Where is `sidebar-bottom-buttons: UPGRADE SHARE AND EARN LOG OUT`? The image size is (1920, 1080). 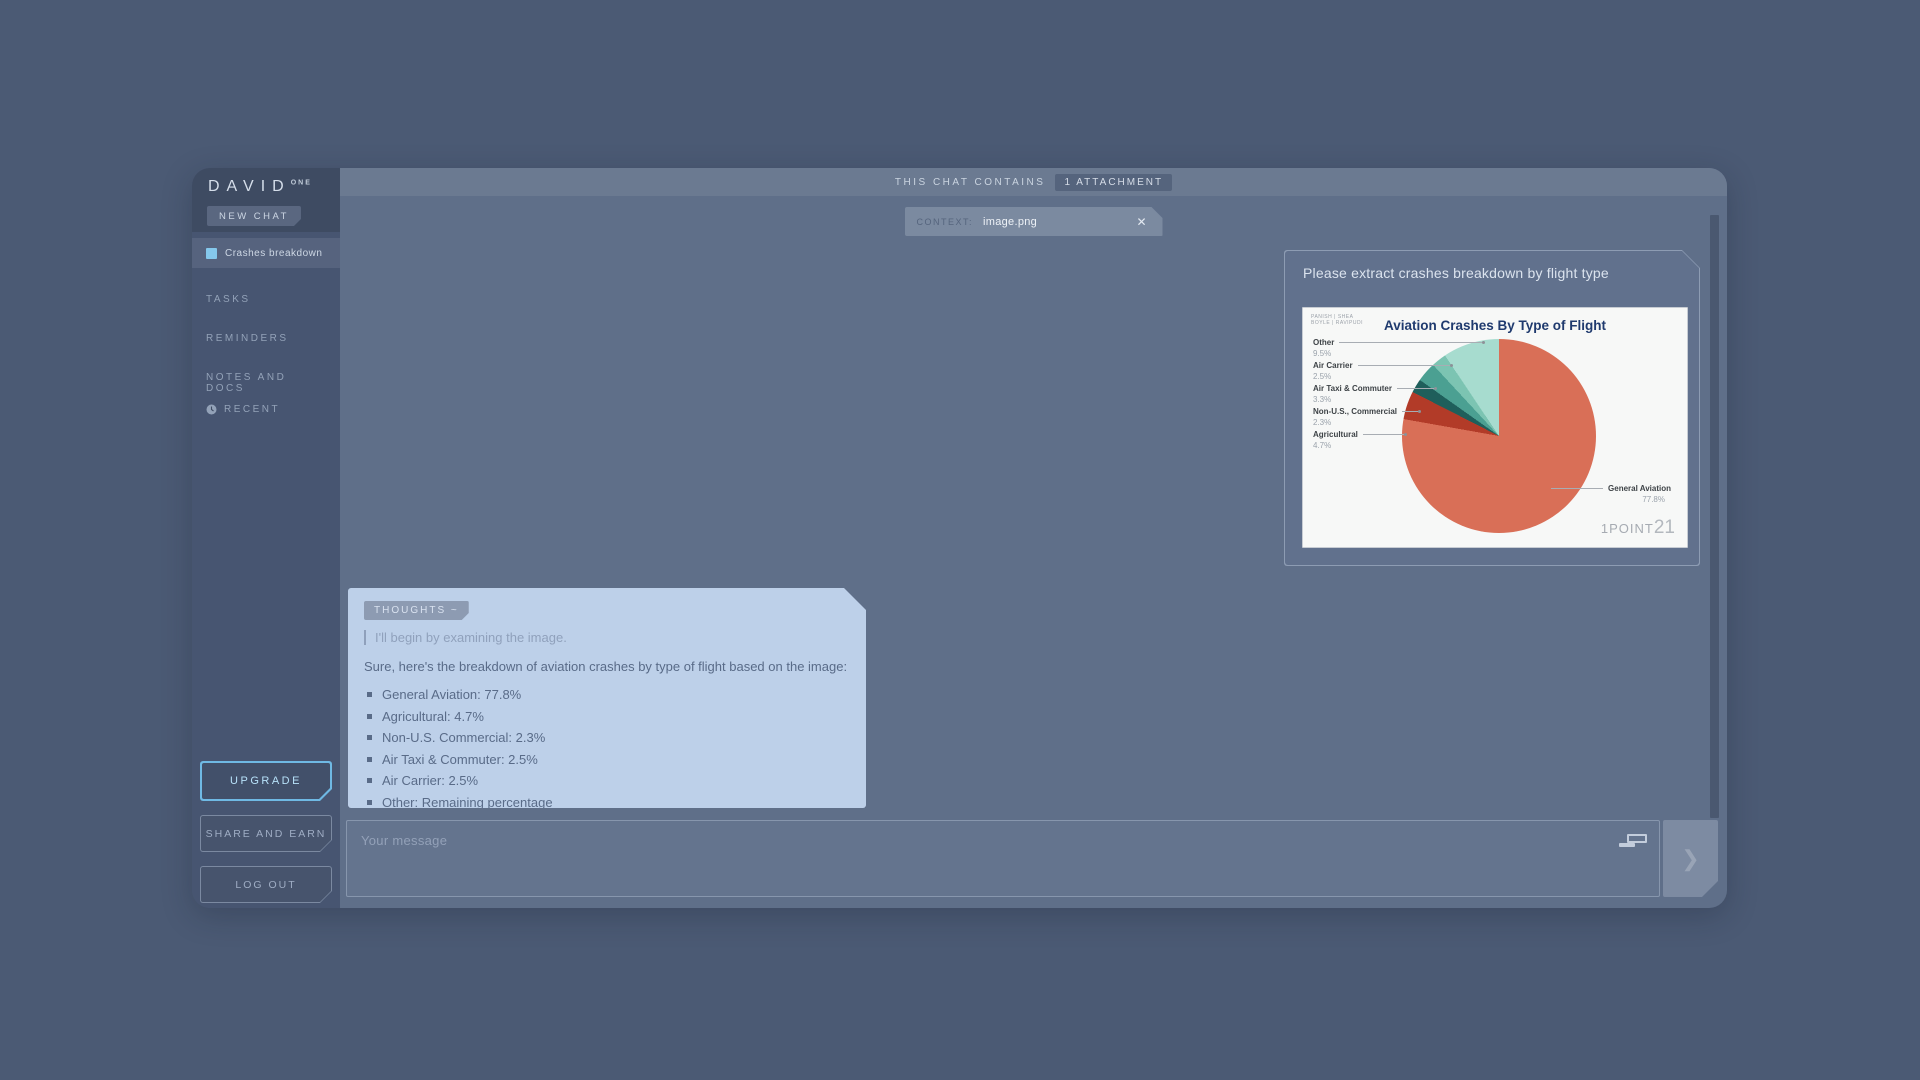 sidebar-bottom-buttons: UPGRADE SHARE AND EARN LOG OUT is located at coordinates (266, 825).